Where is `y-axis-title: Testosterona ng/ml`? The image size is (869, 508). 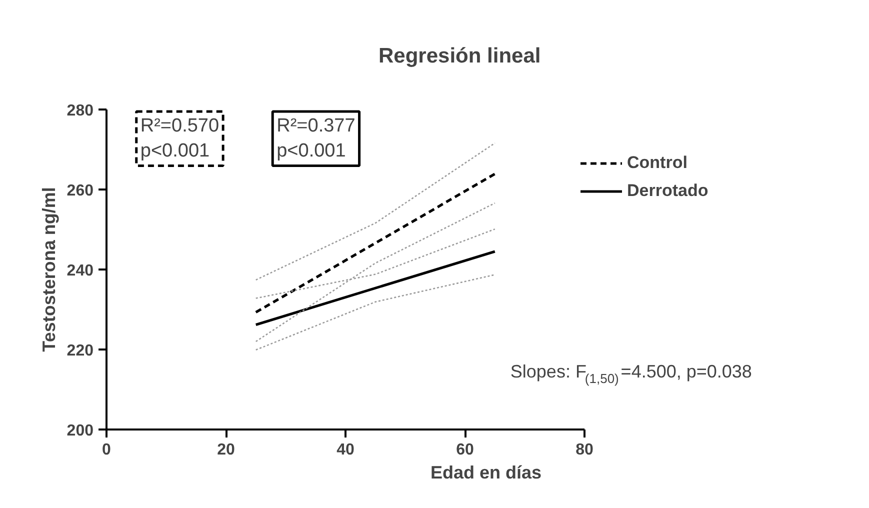
y-axis-title: Testosterona ng/ml is located at coordinates (48, 269).